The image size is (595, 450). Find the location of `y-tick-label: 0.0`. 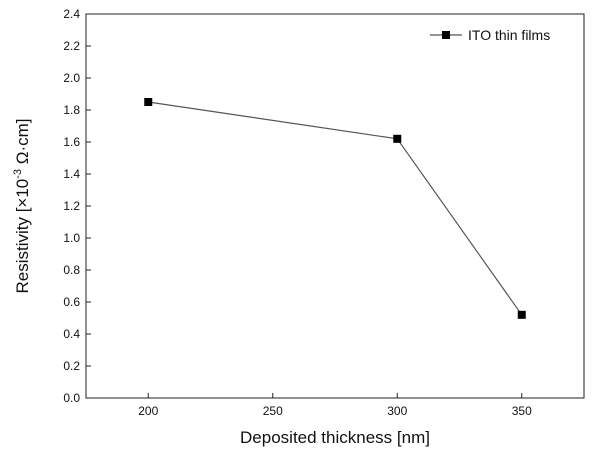

y-tick-label: 0.0 is located at coordinates (71, 398).